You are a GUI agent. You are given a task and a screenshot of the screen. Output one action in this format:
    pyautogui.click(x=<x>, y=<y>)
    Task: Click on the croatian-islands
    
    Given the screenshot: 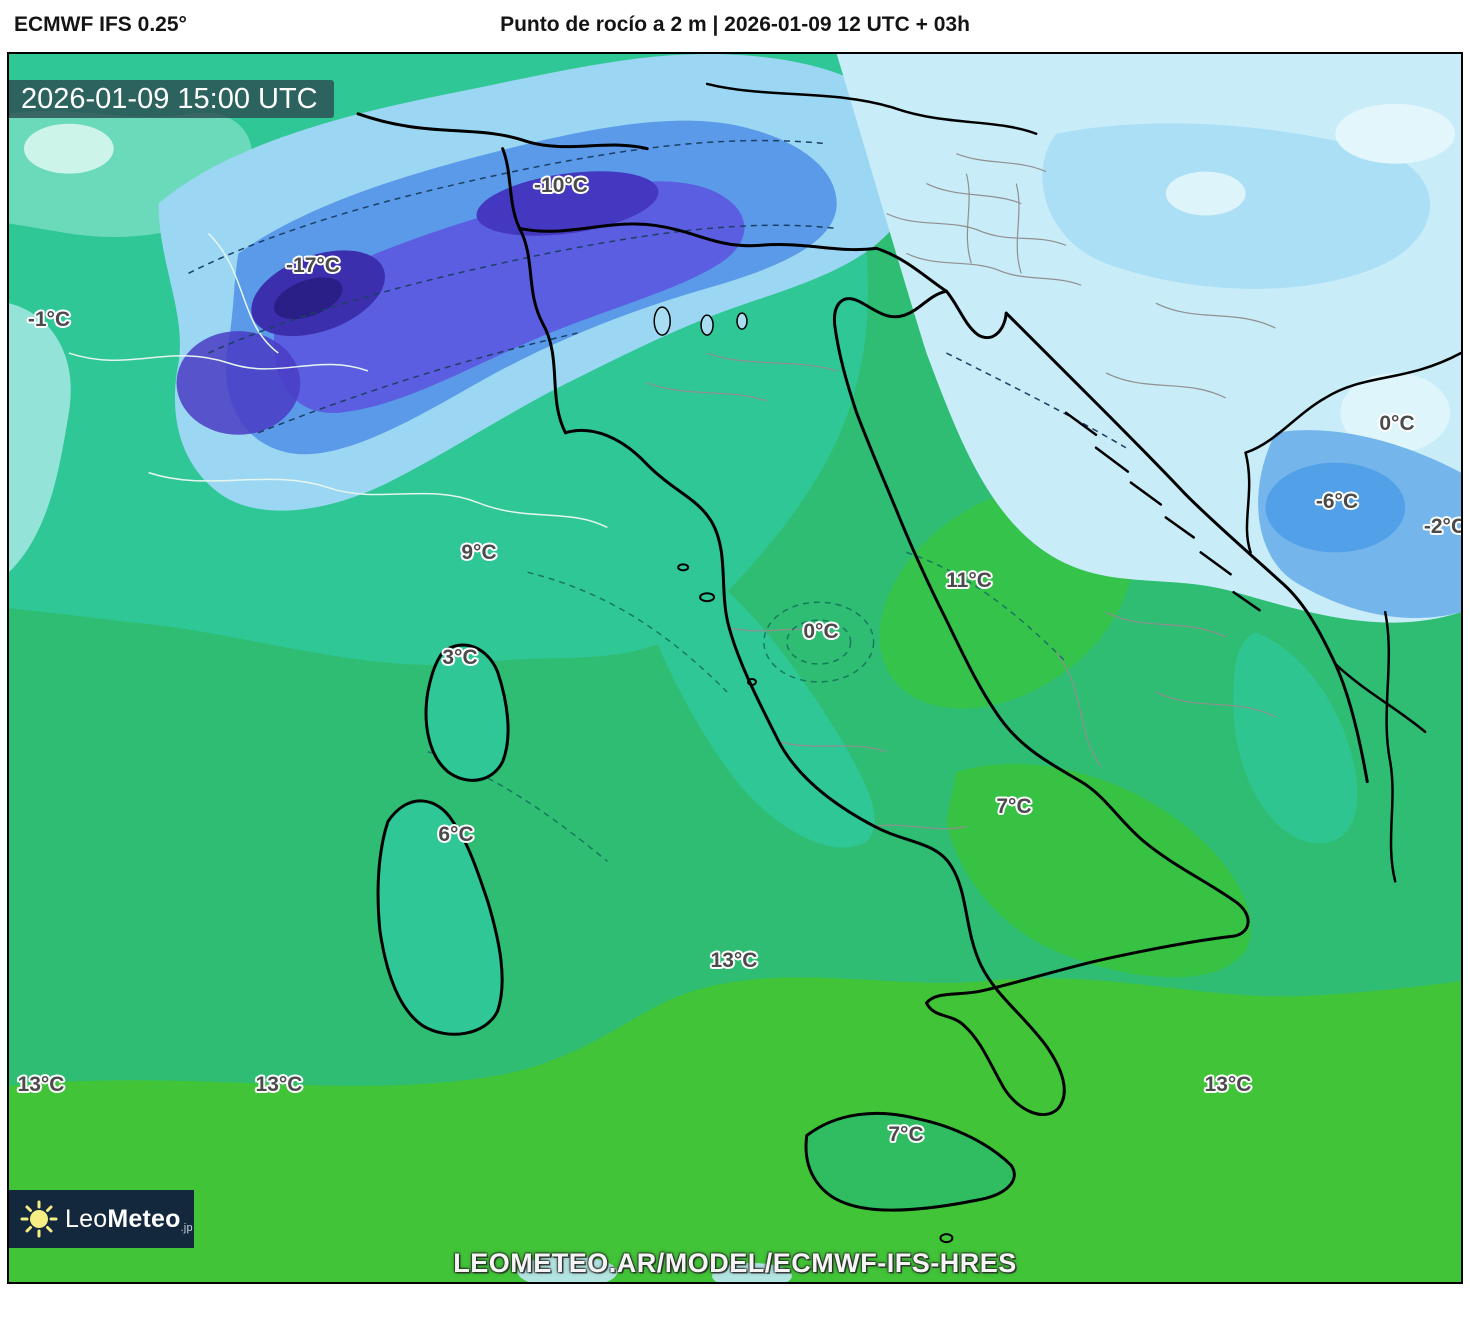 What is the action you would take?
    pyautogui.click(x=1162, y=511)
    